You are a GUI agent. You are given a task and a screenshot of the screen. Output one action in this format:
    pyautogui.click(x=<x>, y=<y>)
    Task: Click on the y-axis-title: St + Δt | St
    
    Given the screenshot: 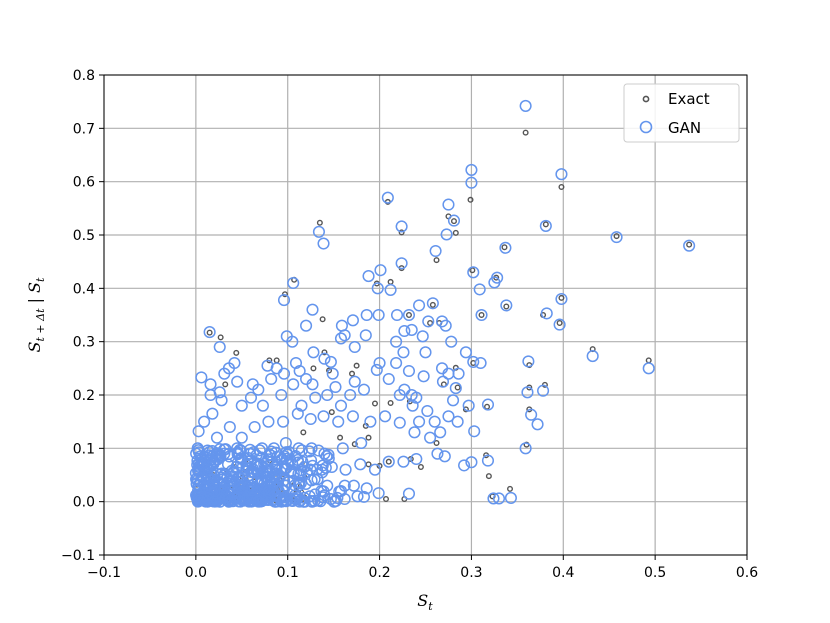 What is the action you would take?
    pyautogui.click(x=36, y=315)
    